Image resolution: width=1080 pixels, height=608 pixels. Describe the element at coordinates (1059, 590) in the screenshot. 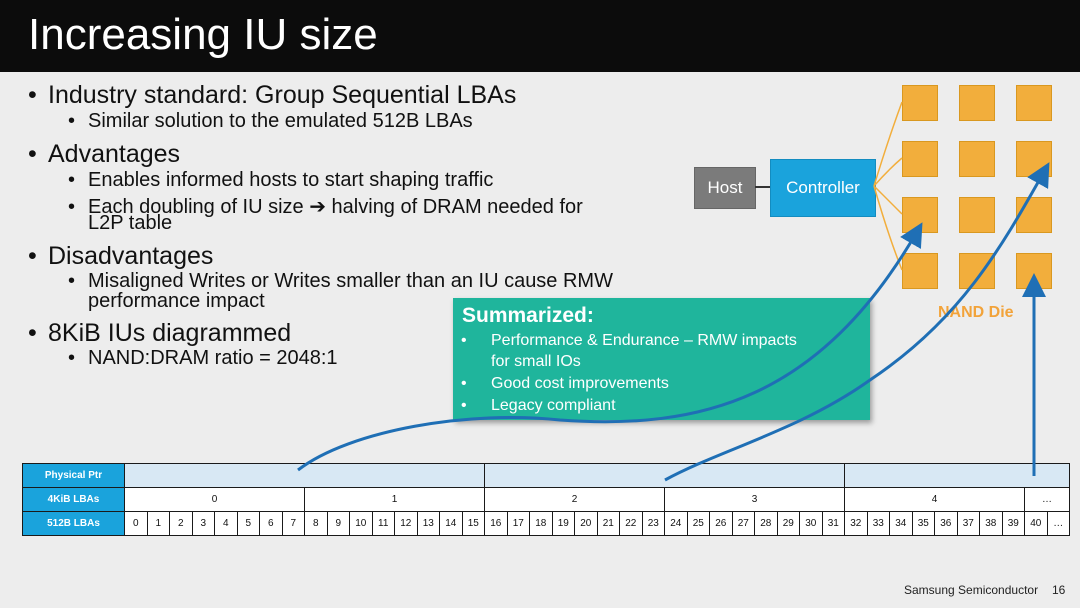

I see `footer-page-number: 16` at that location.